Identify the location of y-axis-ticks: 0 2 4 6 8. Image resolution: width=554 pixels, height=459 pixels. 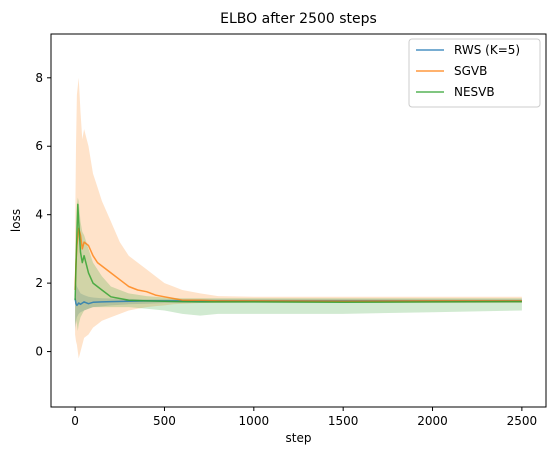
(43, 215).